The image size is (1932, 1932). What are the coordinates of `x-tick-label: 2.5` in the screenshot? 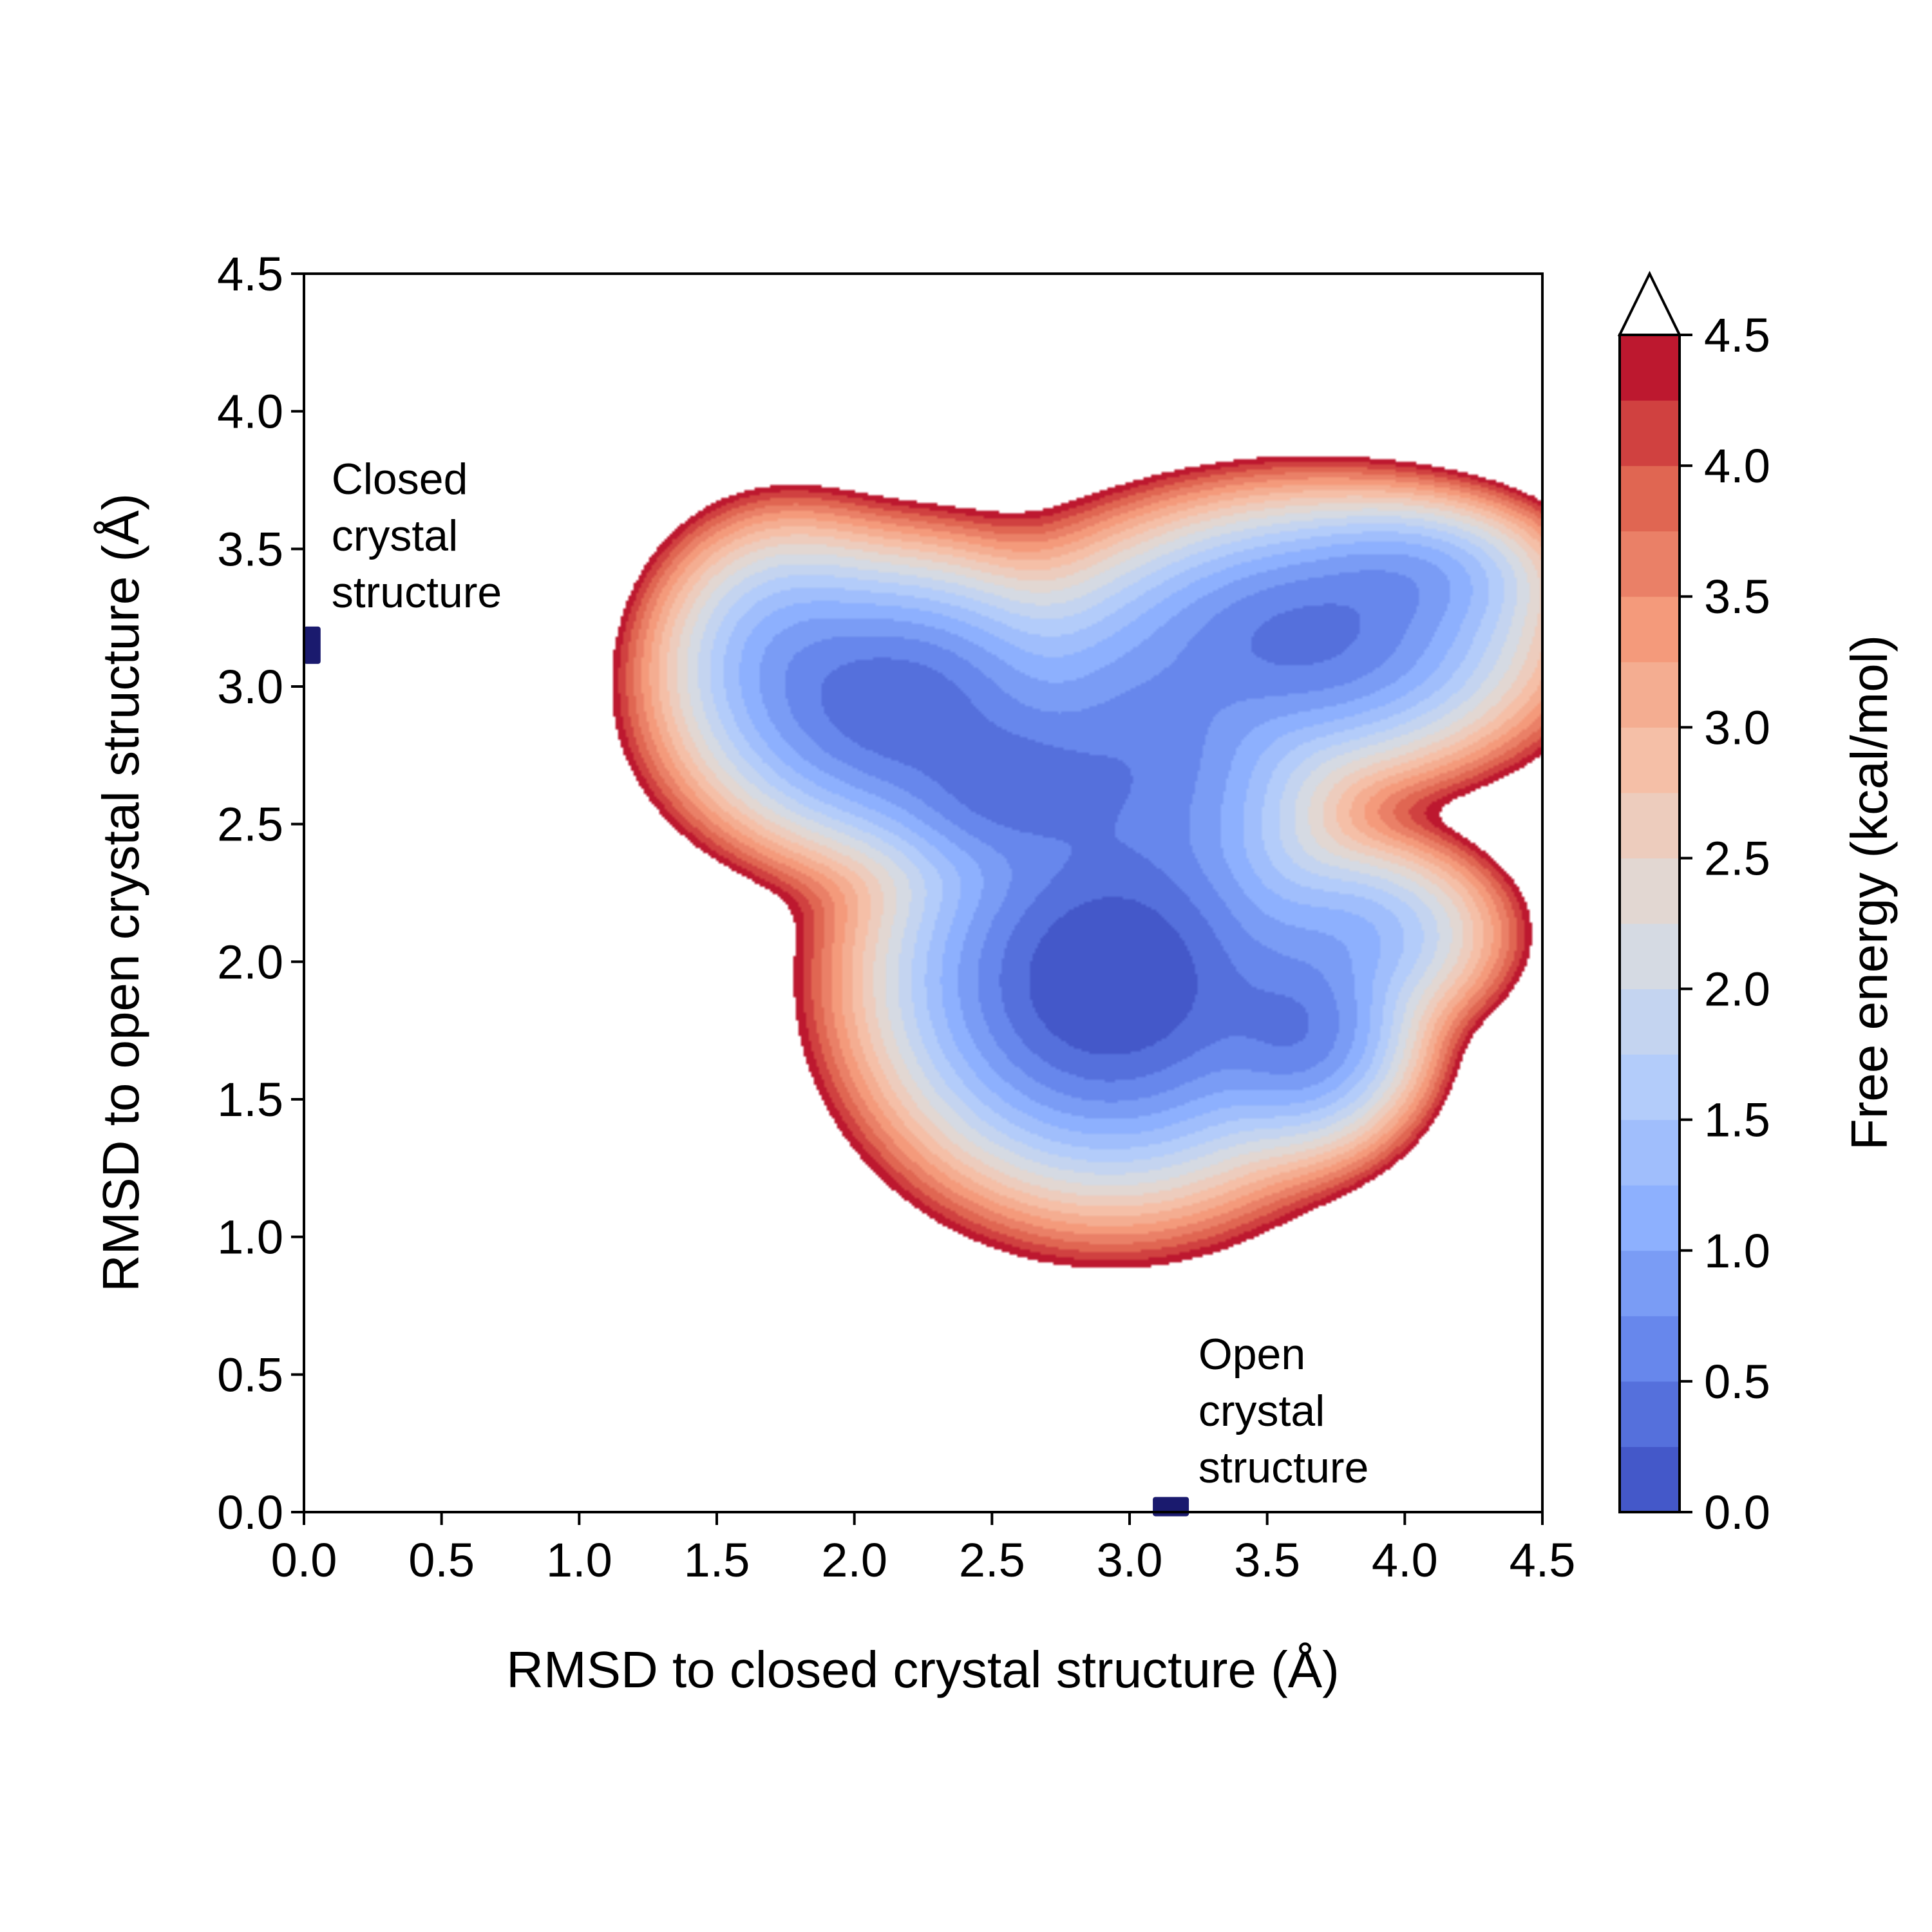 It's located at (992, 1560).